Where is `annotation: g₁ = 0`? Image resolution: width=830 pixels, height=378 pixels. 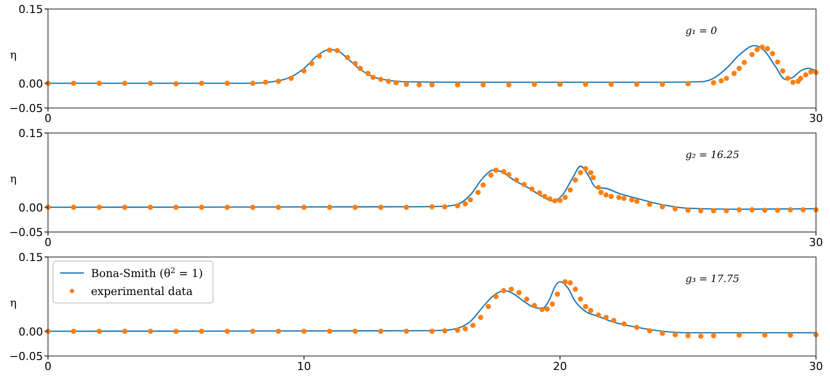
annotation: g₁ = 0 is located at coordinates (701, 31).